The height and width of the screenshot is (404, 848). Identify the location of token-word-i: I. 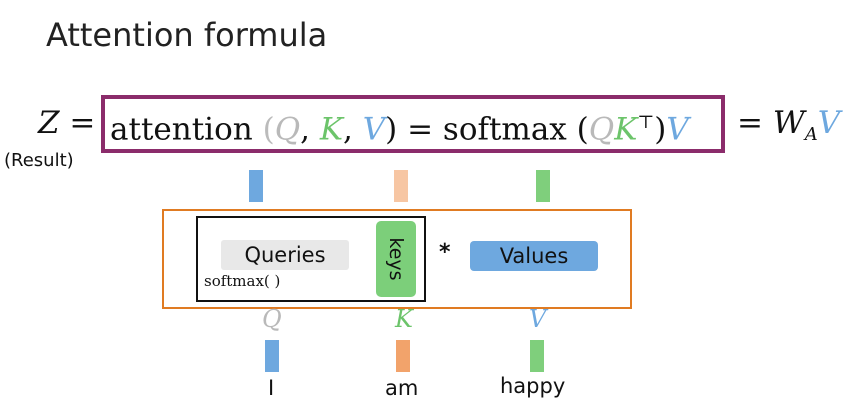
(271, 388).